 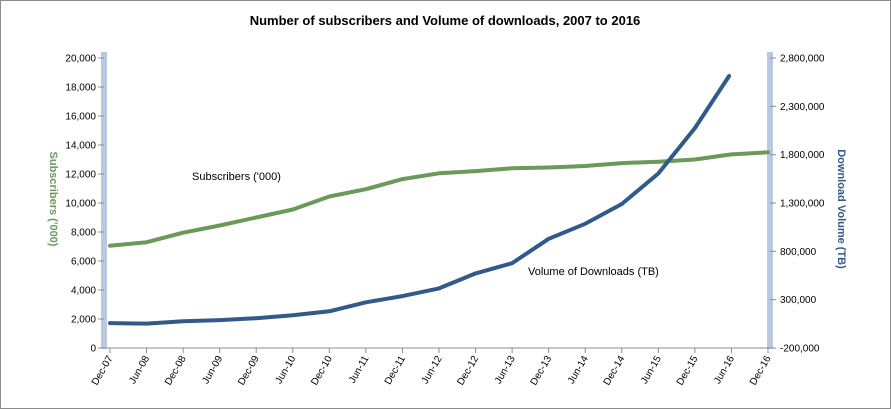 I want to click on x-tick-label: Dec-13, so click(x=542, y=371).